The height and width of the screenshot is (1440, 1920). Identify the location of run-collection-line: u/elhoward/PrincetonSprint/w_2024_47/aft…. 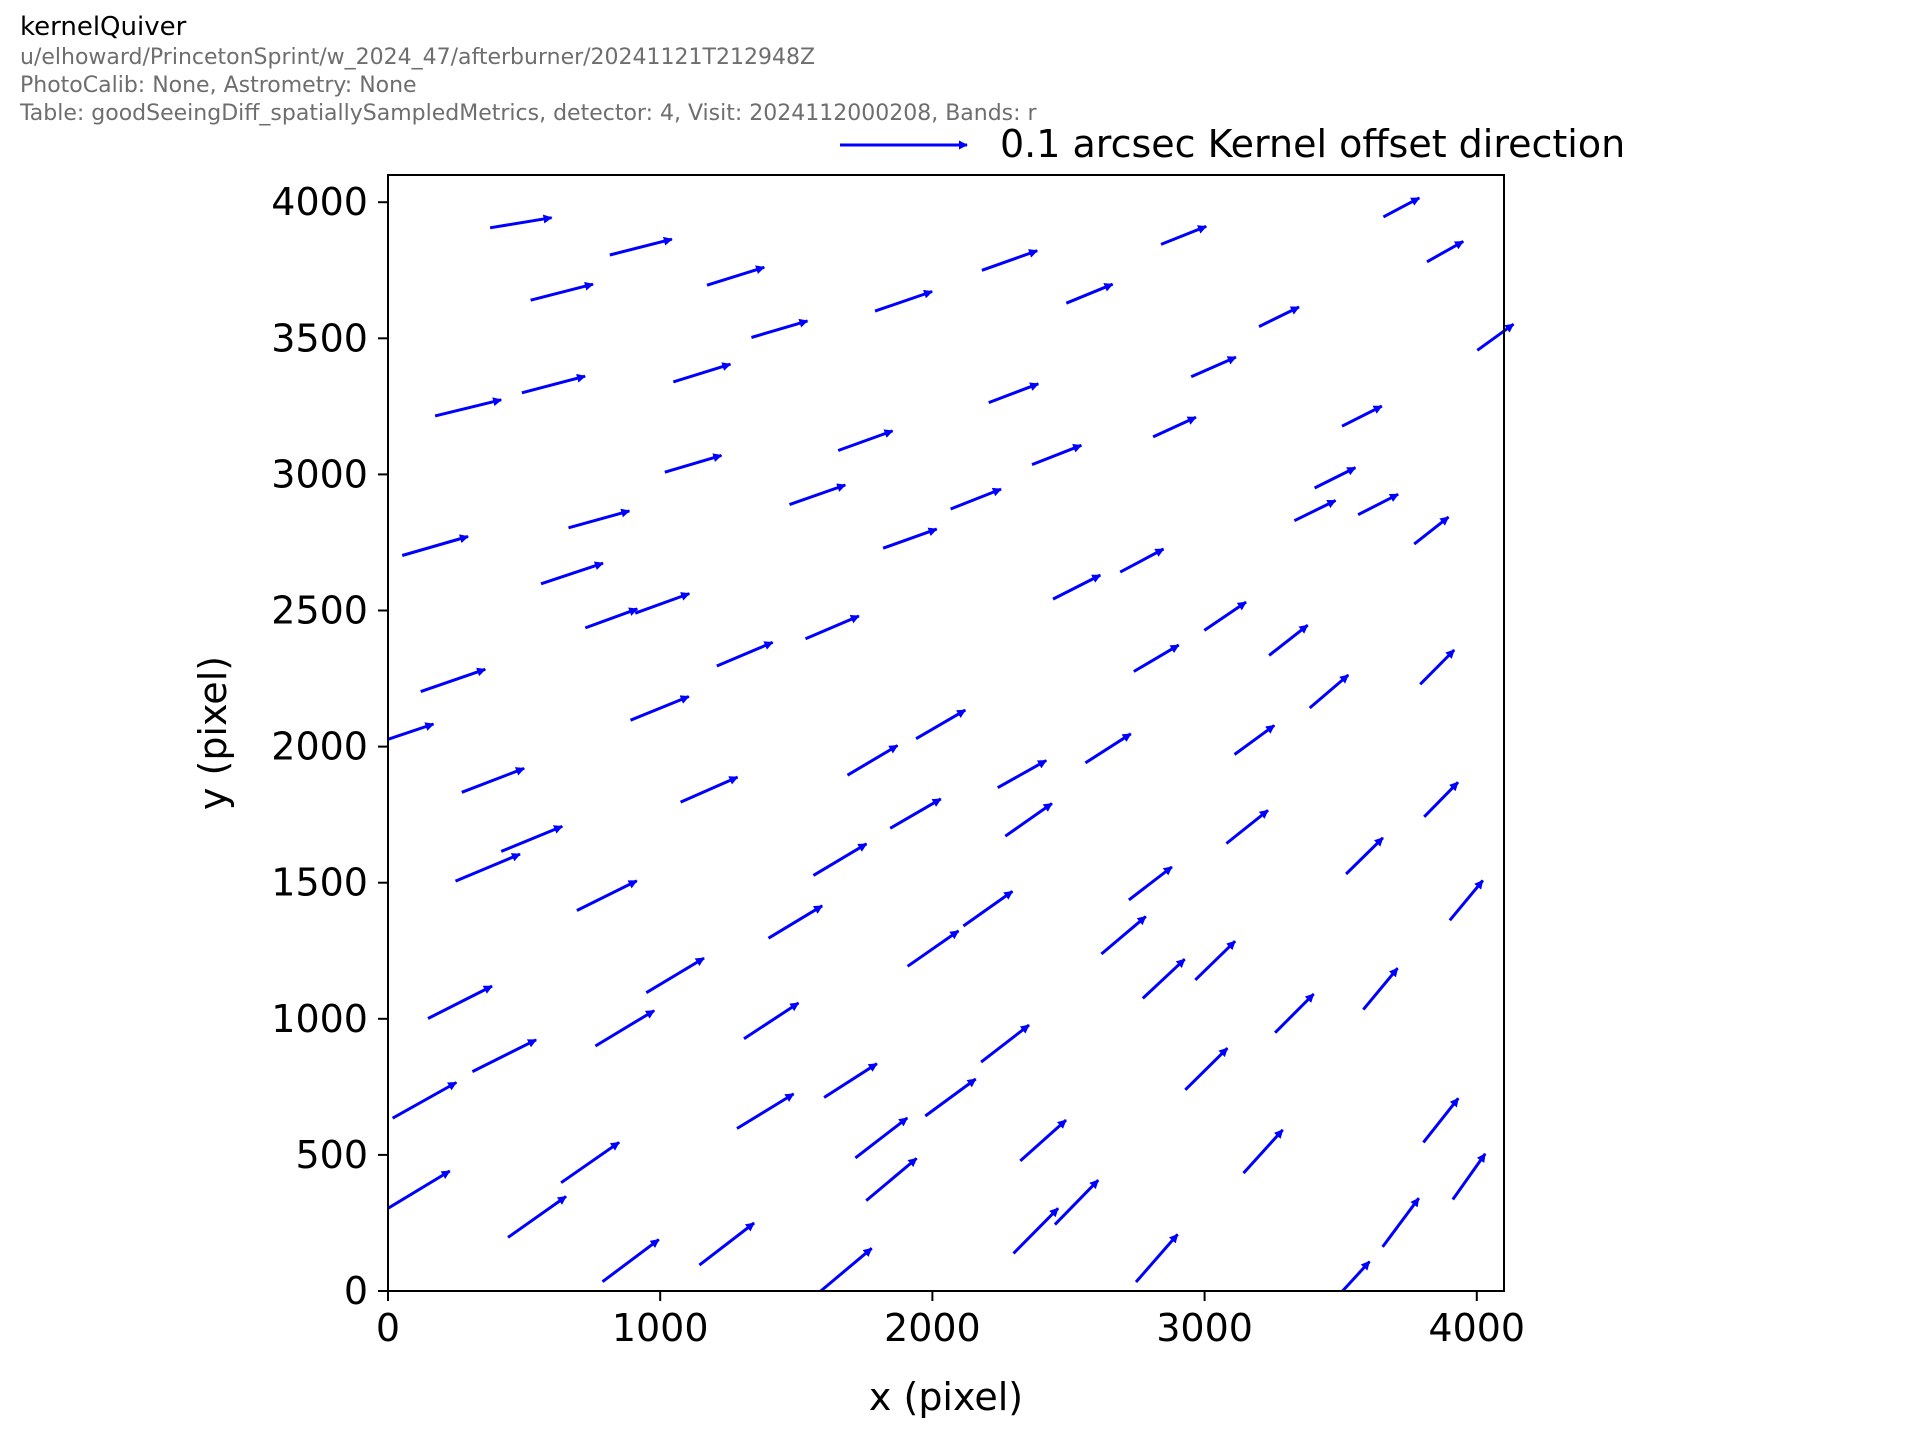
(418, 57).